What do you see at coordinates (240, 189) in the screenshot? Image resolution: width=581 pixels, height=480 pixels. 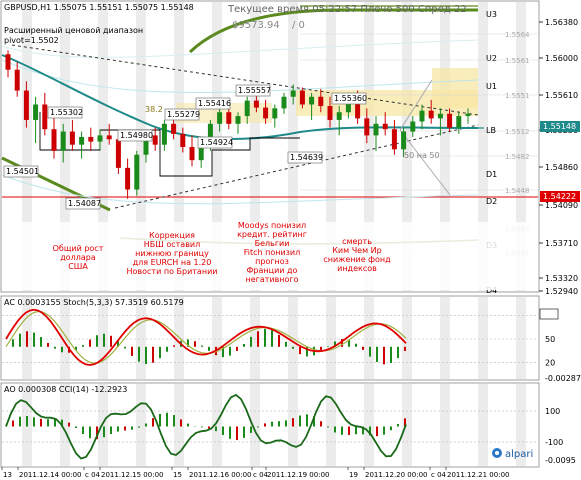 I see `envelope-lower` at bounding box center [240, 189].